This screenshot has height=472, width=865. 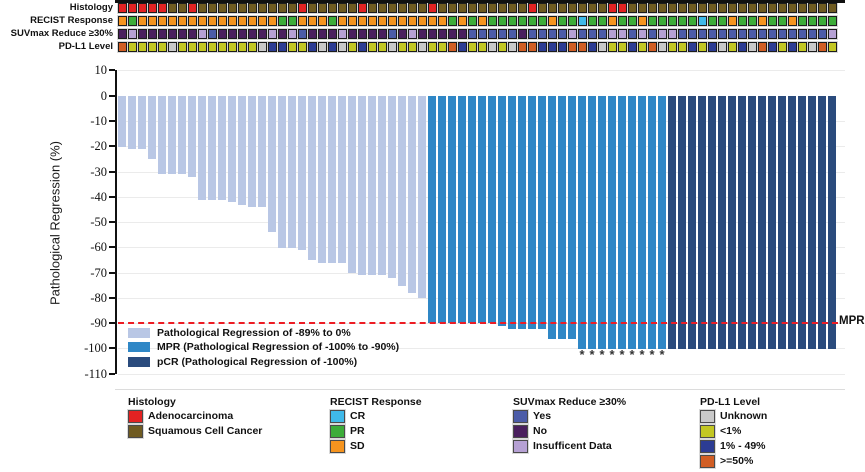 What do you see at coordinates (101, 70) in the screenshot?
I see `y-tick-label: 10` at bounding box center [101, 70].